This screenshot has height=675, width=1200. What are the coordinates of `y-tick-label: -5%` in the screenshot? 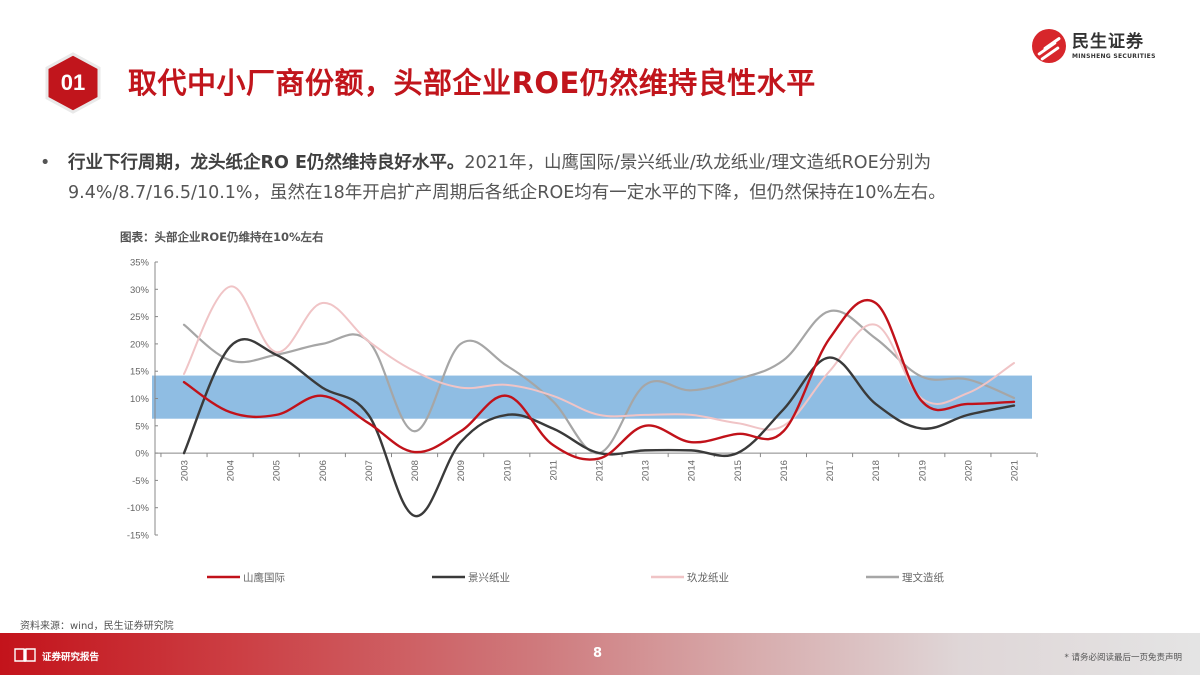 It's located at (140, 481).